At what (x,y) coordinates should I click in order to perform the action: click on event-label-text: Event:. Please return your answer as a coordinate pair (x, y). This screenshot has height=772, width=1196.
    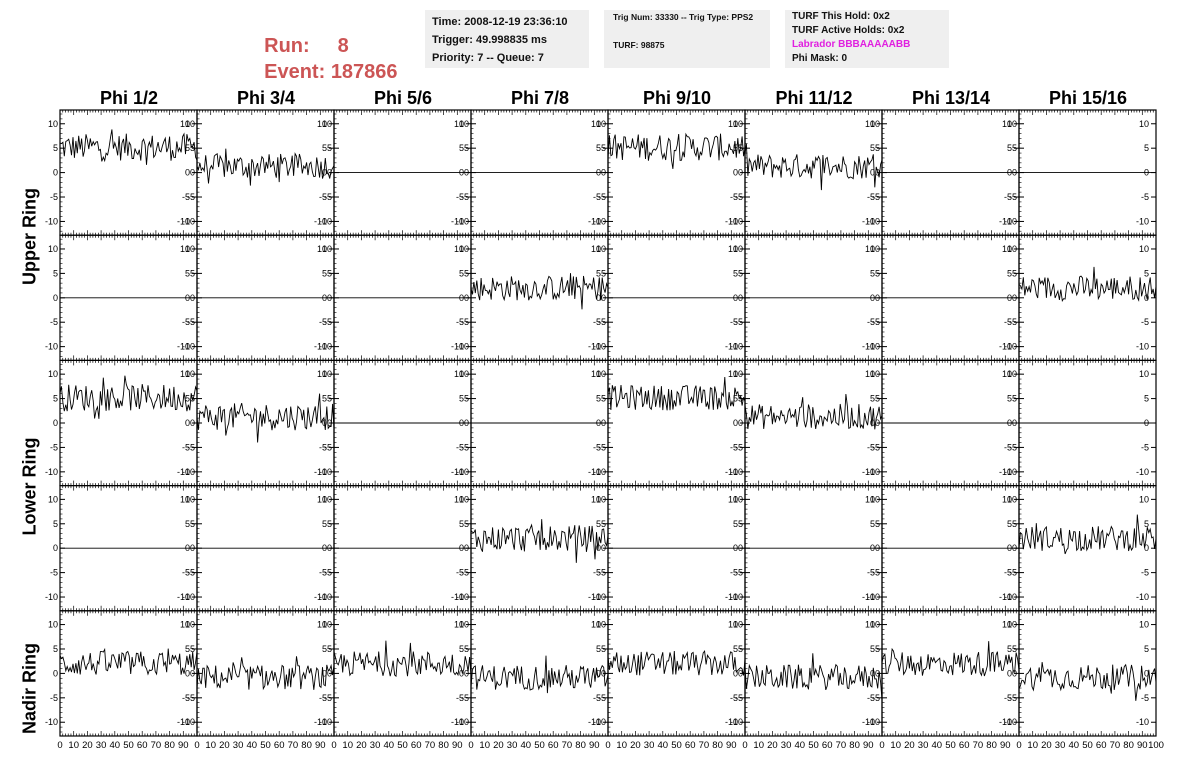
    Looking at the image, I should click on (295, 72).